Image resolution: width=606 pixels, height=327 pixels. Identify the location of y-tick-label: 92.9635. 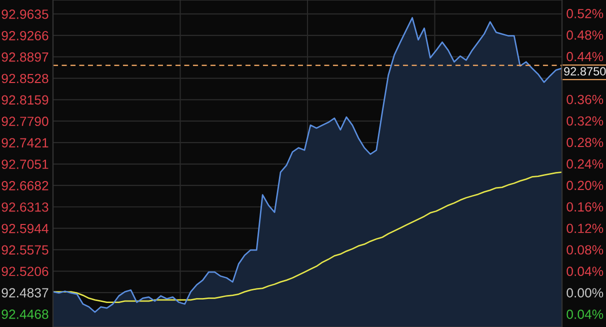
(25, 14).